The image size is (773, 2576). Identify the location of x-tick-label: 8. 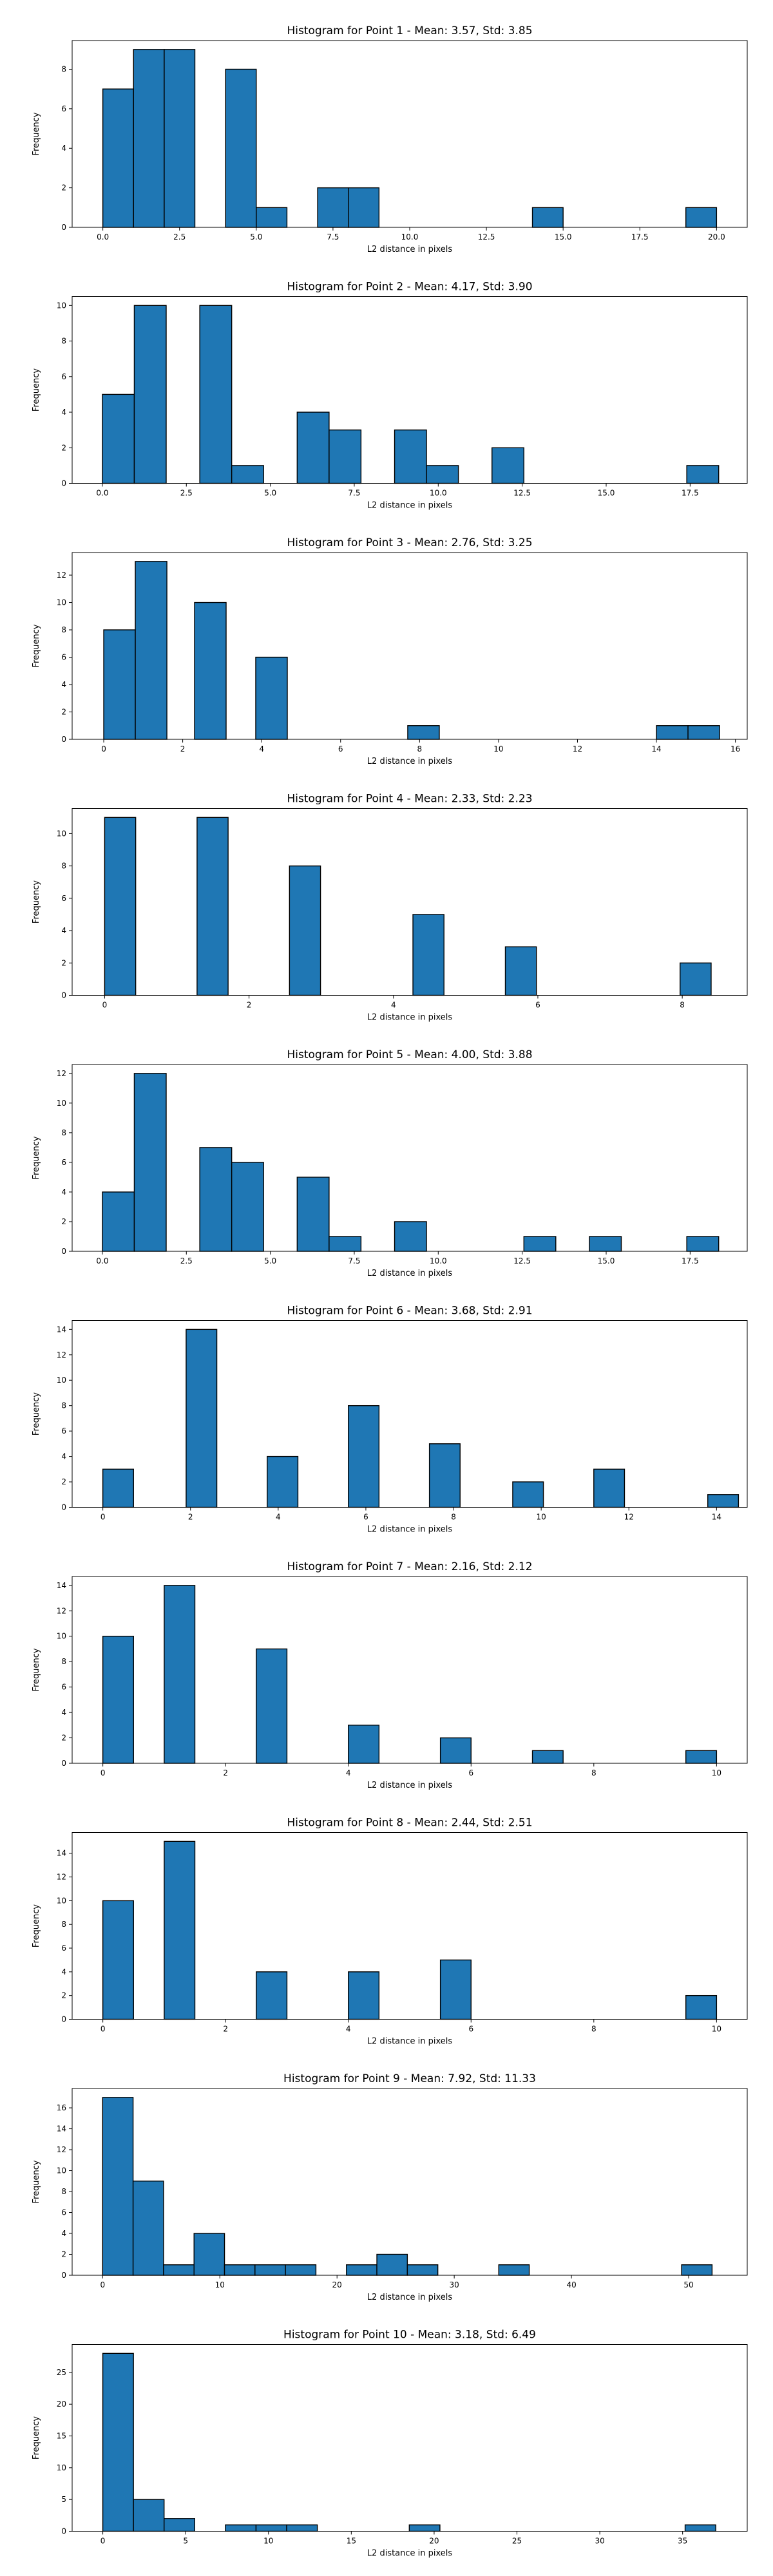
(453, 1517).